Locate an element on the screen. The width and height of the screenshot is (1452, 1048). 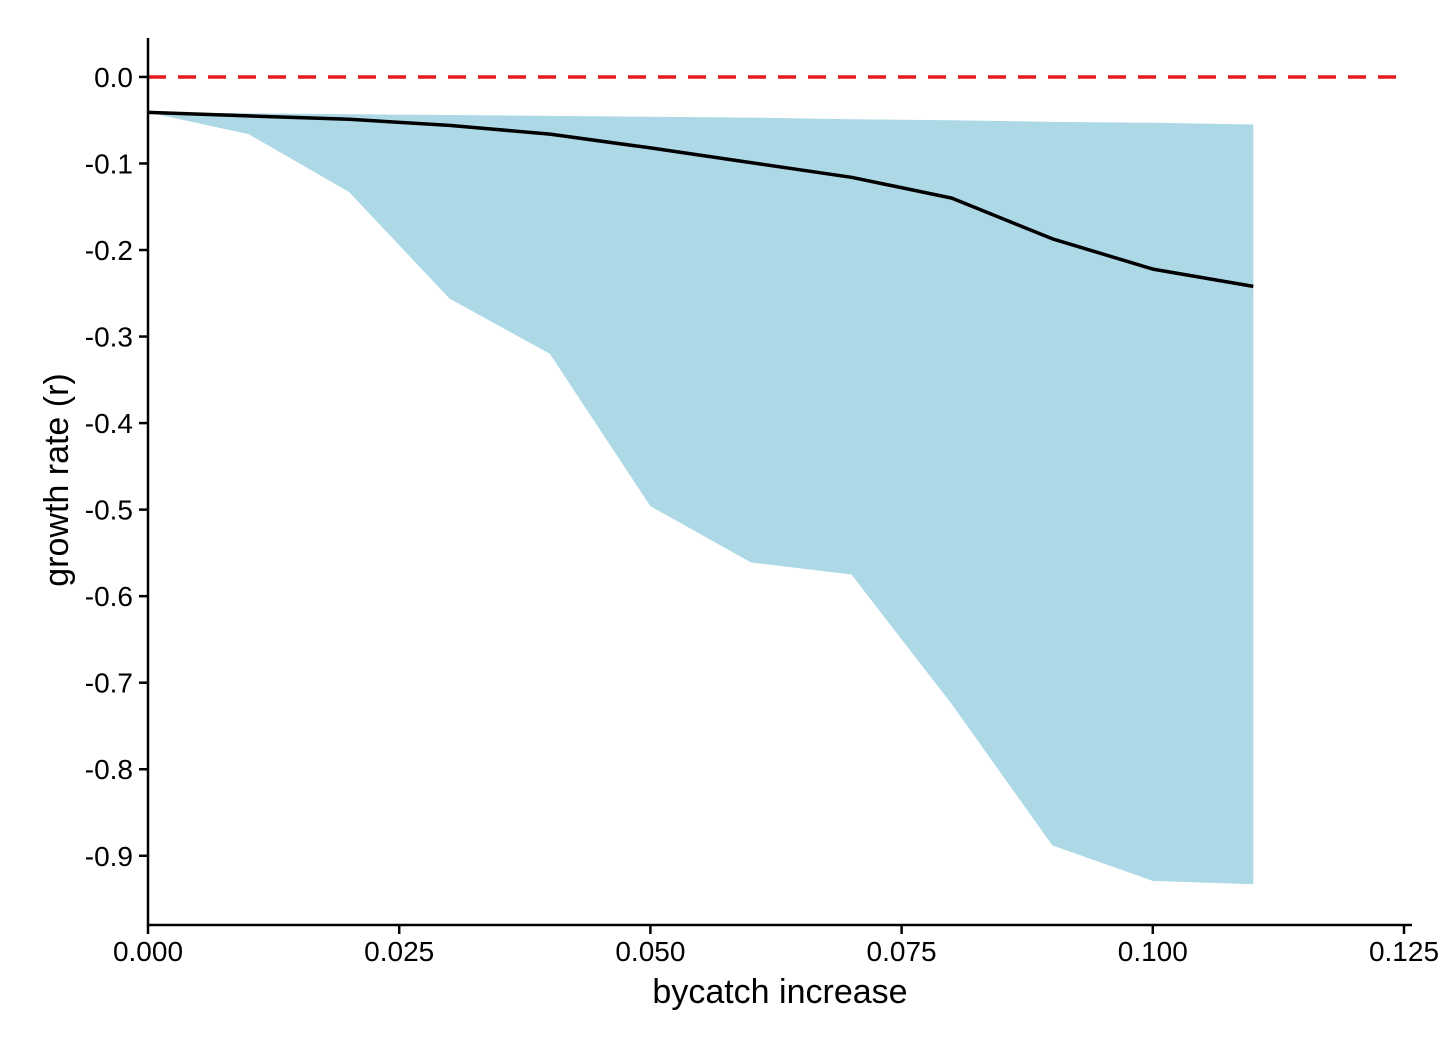
y-tick-label: -0.3 is located at coordinates (109, 337).